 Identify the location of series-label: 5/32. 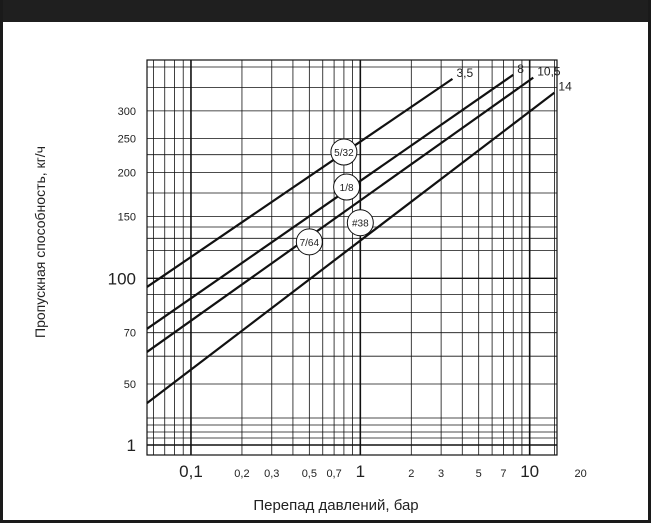
(344, 153).